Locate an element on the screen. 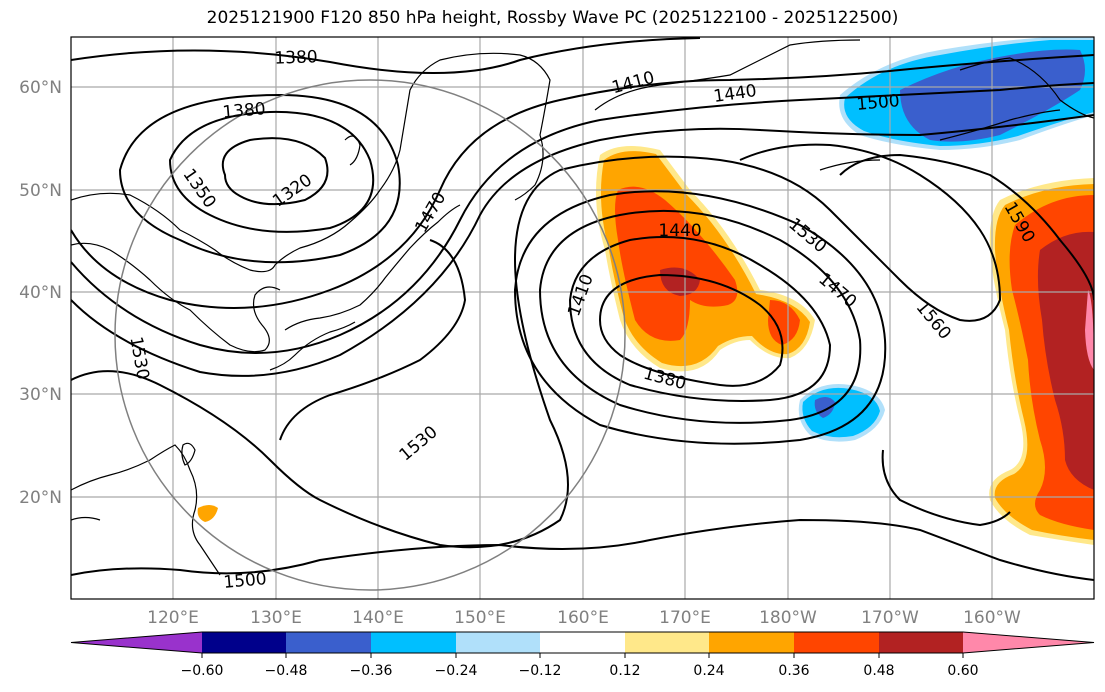  lon-label: 130°E is located at coordinates (276, 618).